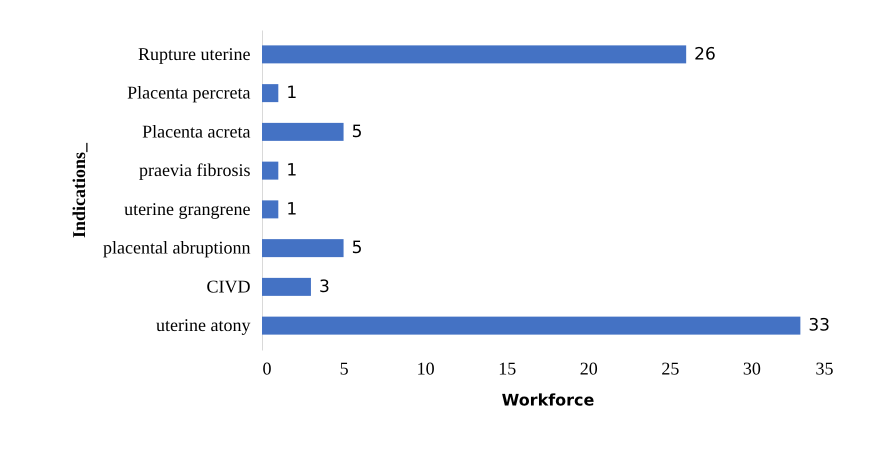 Image resolution: width=888 pixels, height=456 pixels. What do you see at coordinates (825, 368) in the screenshot?
I see `x-tick-label: 35` at bounding box center [825, 368].